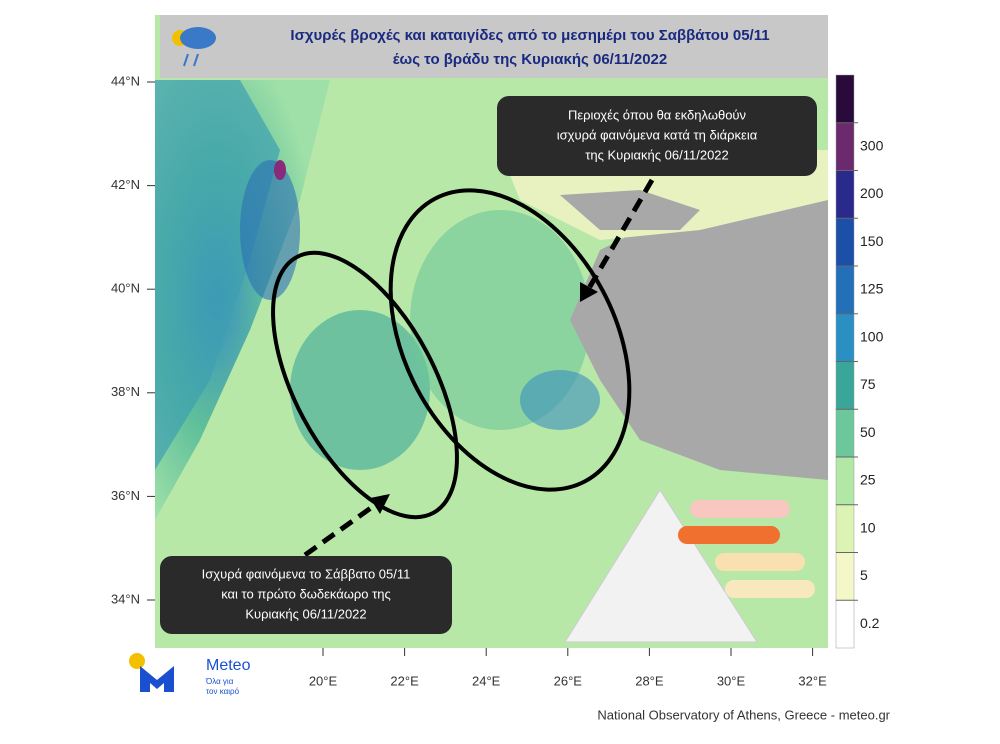  What do you see at coordinates (125, 598) in the screenshot?
I see `lat-label: 34°N` at bounding box center [125, 598].